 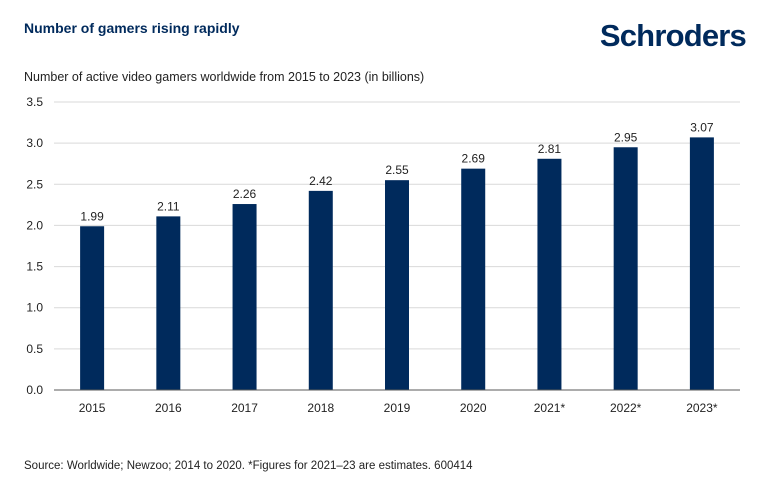 I want to click on data-label: 3.07, so click(x=702, y=127).